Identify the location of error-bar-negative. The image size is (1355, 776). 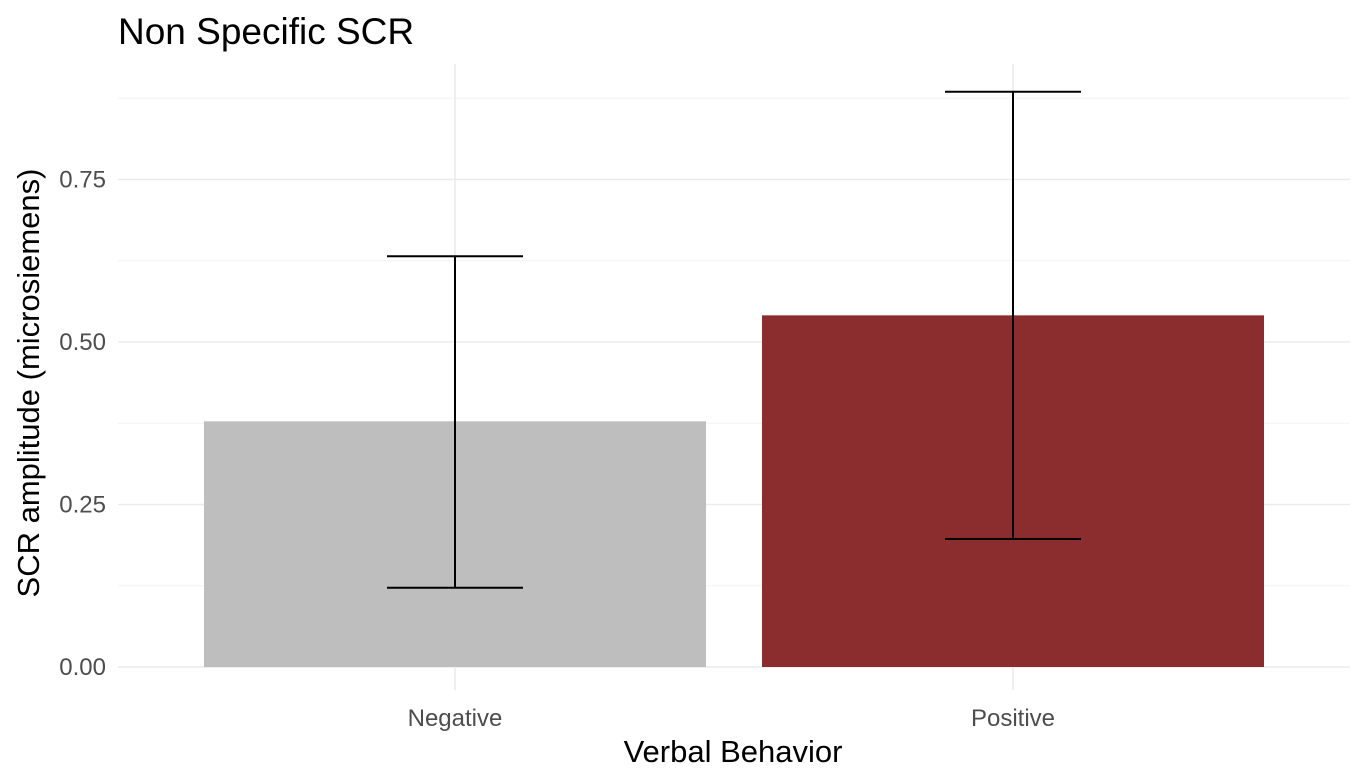
(455, 422).